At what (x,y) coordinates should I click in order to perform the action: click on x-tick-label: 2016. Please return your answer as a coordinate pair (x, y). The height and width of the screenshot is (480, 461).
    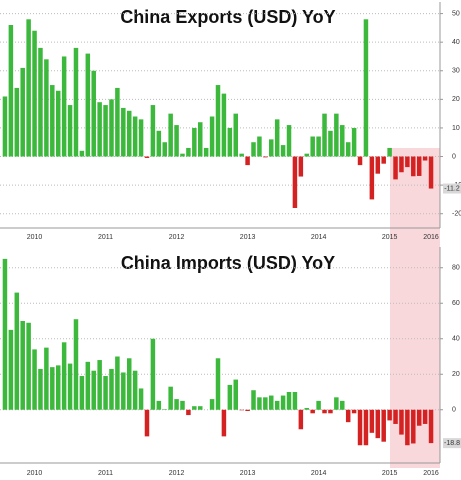
    Looking at the image, I should click on (431, 237).